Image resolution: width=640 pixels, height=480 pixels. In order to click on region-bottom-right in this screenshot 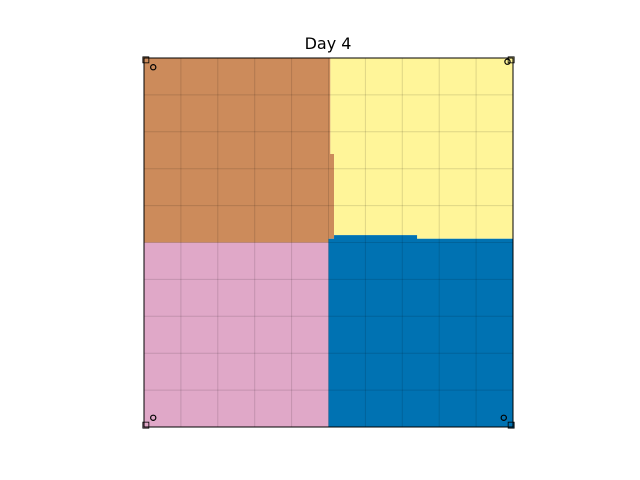, I will do `click(420, 331)`.